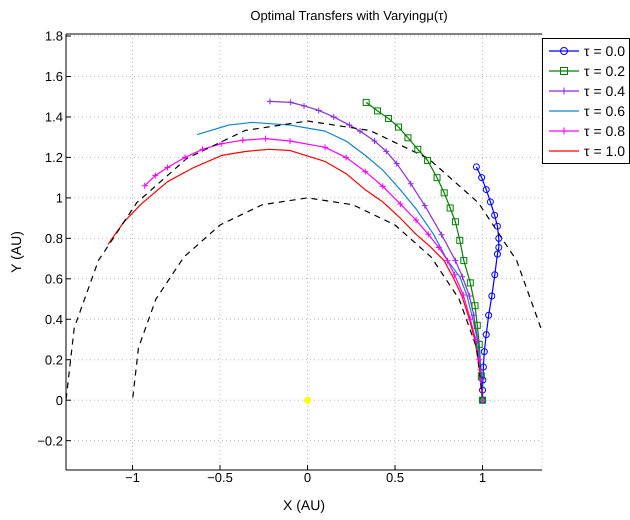 This screenshot has width=630, height=520. Describe the element at coordinates (604, 91) in the screenshot. I see `legend-label: τ = 0.4` at that location.